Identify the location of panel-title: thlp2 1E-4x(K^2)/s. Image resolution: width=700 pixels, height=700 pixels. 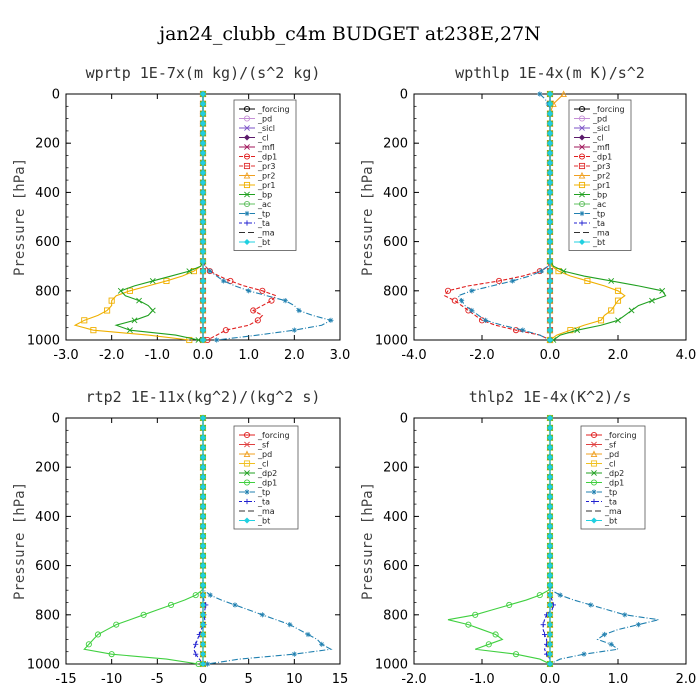
(550, 397).